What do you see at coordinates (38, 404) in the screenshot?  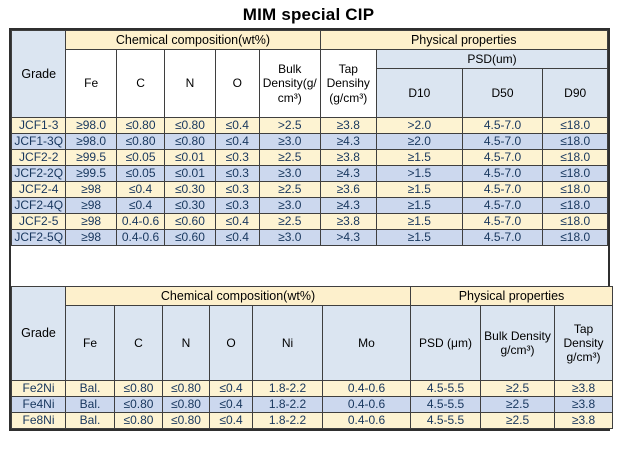 I see `grade-cell: Fe4Ni` at bounding box center [38, 404].